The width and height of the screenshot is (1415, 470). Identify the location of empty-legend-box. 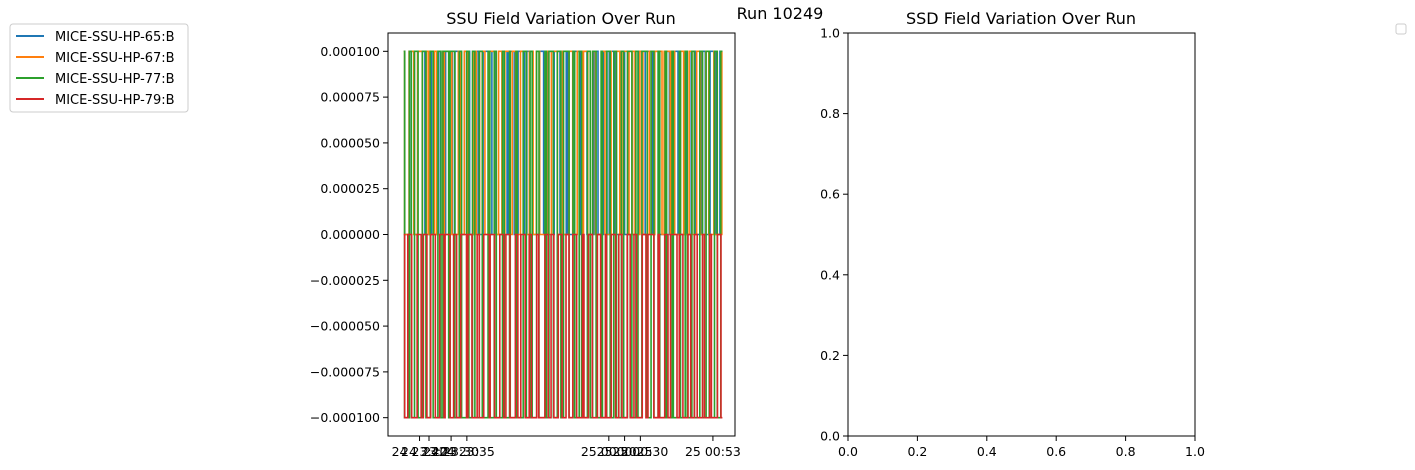
(1401, 29).